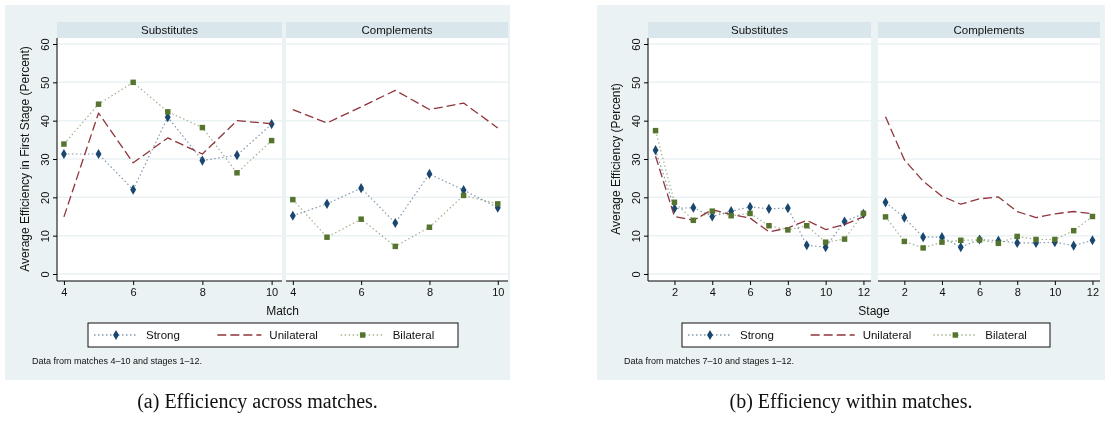  Describe the element at coordinates (282, 311) in the screenshot. I see `x-axis-title: Match` at that location.